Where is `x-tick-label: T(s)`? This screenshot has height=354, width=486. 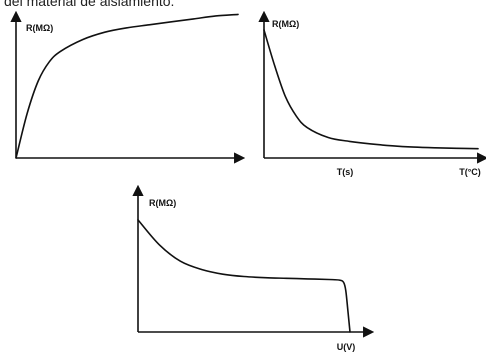
x-tick-label: T(s) is located at coordinates (345, 172).